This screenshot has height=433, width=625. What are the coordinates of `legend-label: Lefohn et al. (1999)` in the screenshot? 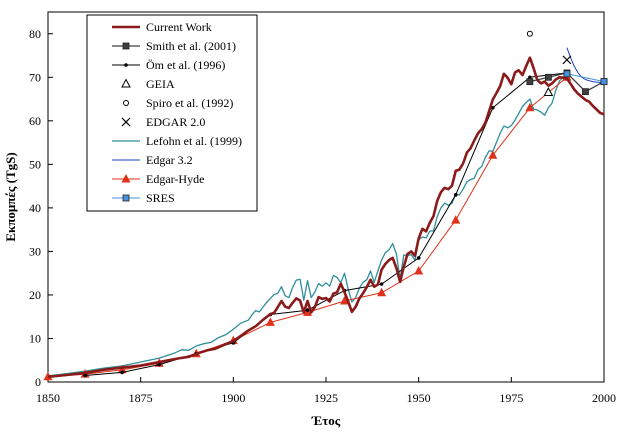 It's located at (194, 141).